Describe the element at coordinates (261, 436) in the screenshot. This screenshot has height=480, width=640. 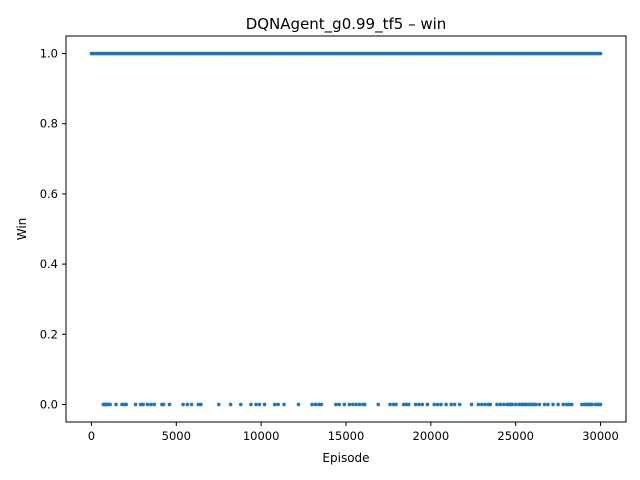
I see `x-tick-label: 10000` at that location.